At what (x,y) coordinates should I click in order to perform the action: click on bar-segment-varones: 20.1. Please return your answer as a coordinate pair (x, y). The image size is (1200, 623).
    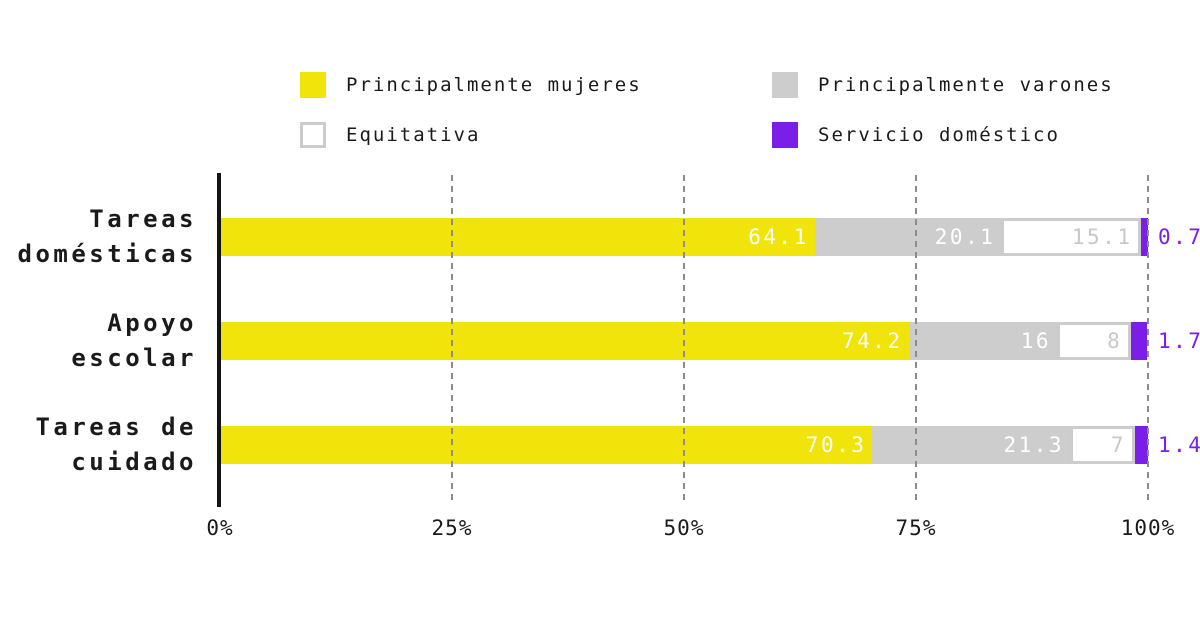
    Looking at the image, I should click on (908, 237).